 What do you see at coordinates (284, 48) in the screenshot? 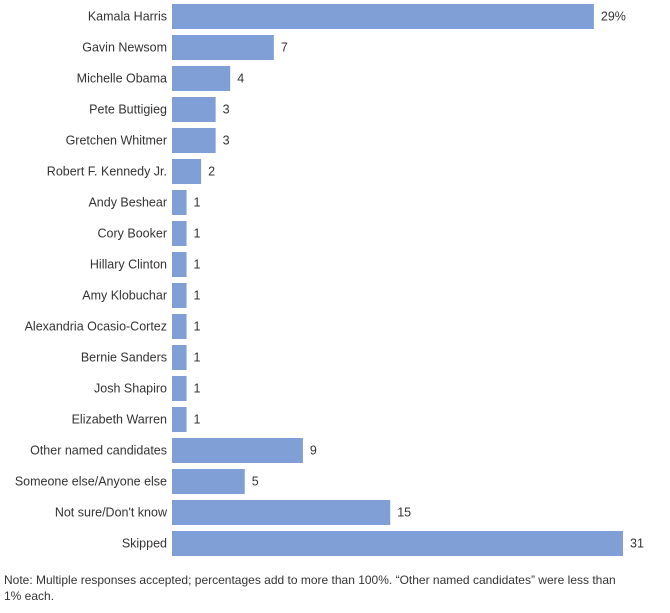
I see `value-label-gavin-newsom: 7` at bounding box center [284, 48].